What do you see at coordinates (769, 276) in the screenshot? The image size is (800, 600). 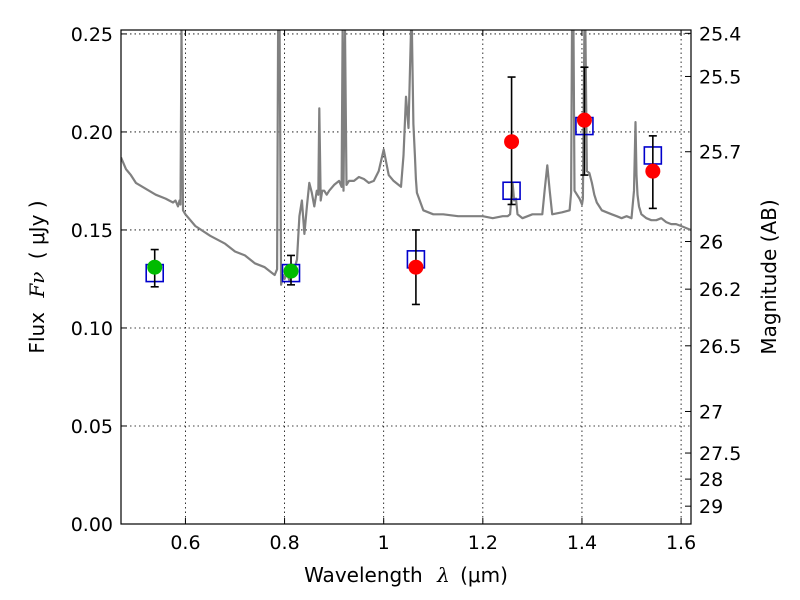 I see `y2-axis-title: Magnitude (AB)` at bounding box center [769, 276].